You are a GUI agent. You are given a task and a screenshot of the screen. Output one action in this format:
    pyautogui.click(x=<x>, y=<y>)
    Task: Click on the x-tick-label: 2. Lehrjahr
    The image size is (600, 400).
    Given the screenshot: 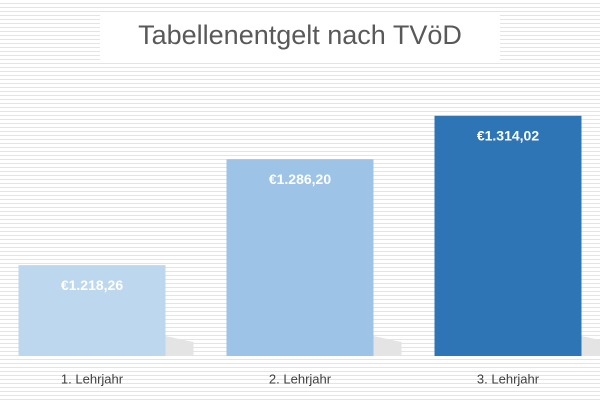 What is the action you would take?
    pyautogui.click(x=300, y=378)
    